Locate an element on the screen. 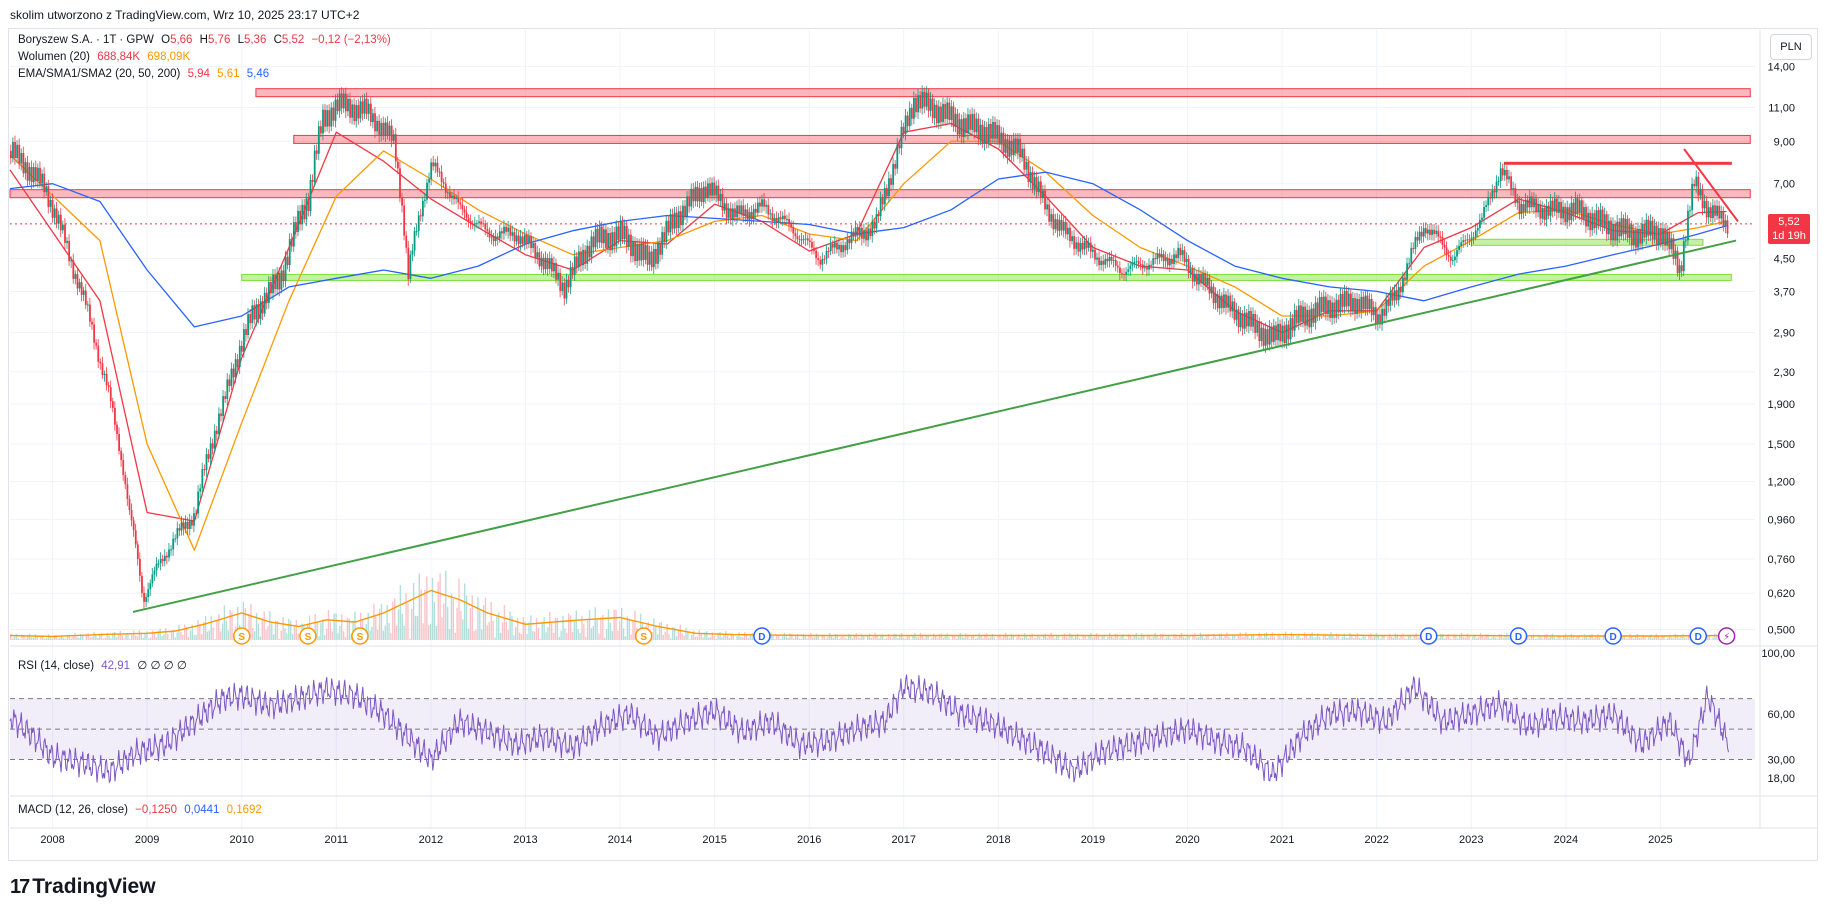 The image size is (1827, 918). resistance-trendline is located at coordinates (1711, 185).